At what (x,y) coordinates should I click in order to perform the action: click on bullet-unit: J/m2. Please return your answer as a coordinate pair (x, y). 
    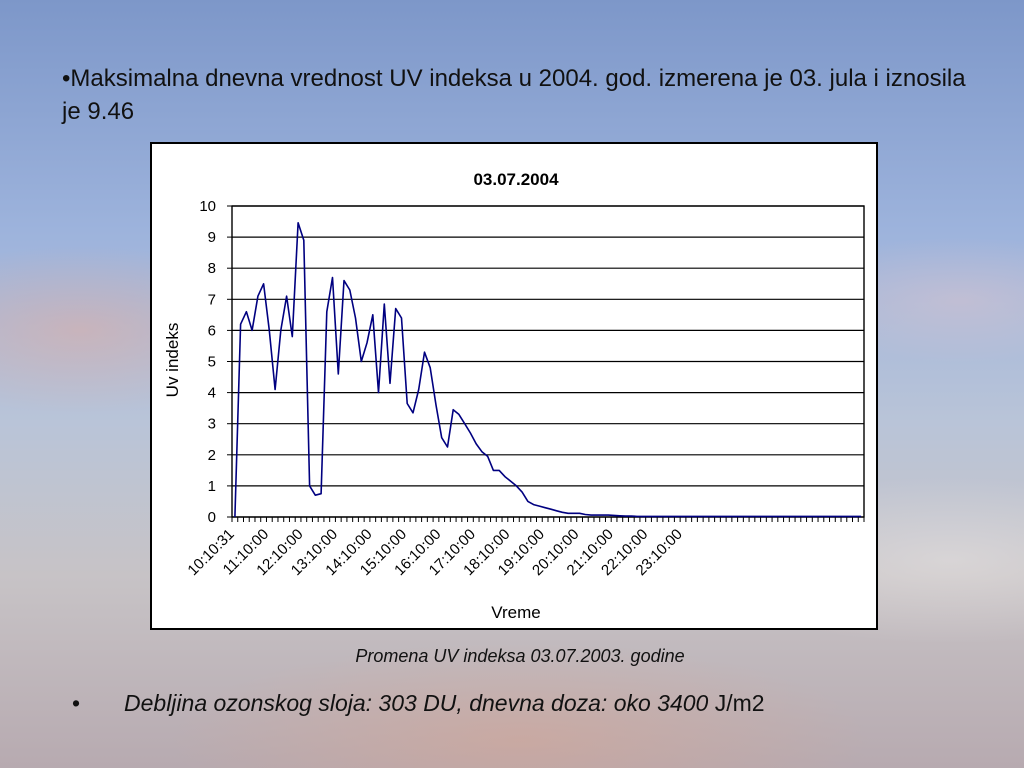
    Looking at the image, I should click on (739, 703).